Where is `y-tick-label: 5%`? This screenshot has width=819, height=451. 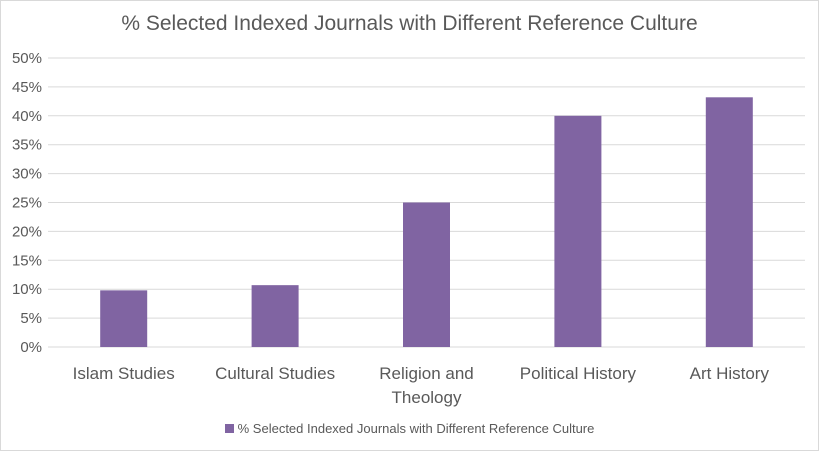 y-tick-label: 5% is located at coordinates (31, 318).